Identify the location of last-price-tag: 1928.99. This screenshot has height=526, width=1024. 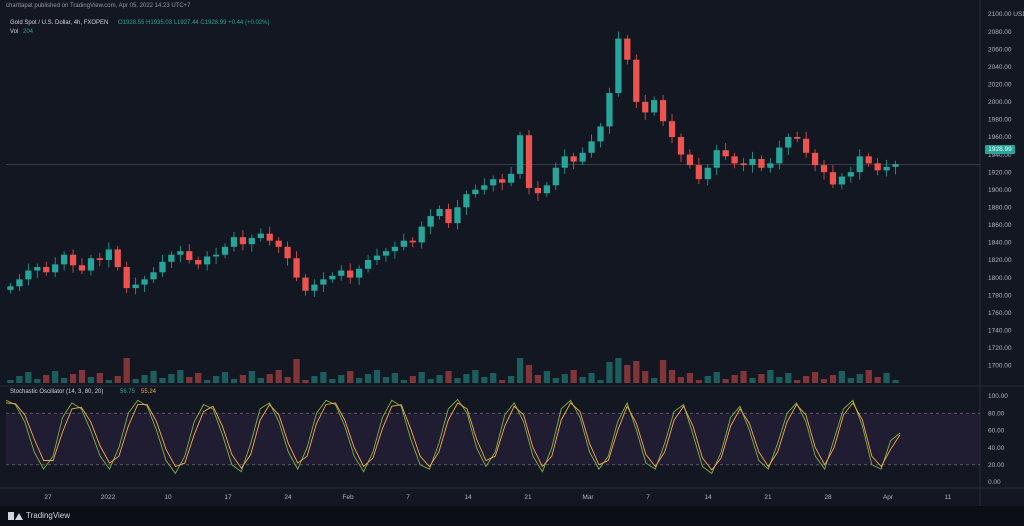
(1000, 149).